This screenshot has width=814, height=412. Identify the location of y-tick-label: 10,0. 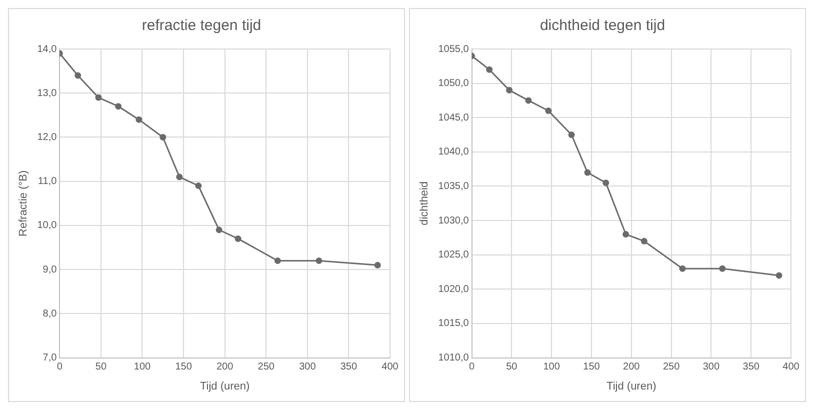
(47, 226).